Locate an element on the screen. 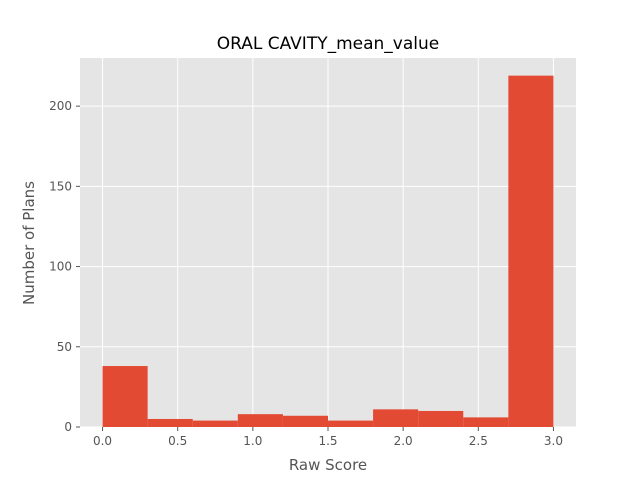  y-tick-label: 150 is located at coordinates (60, 186).